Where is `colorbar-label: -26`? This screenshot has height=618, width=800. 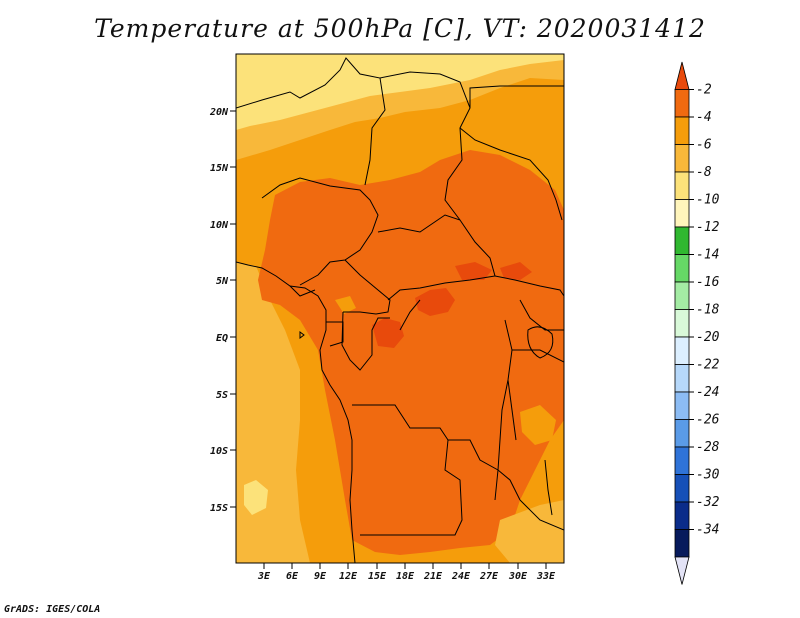 colorbar-label: -26 is located at coordinates (708, 420).